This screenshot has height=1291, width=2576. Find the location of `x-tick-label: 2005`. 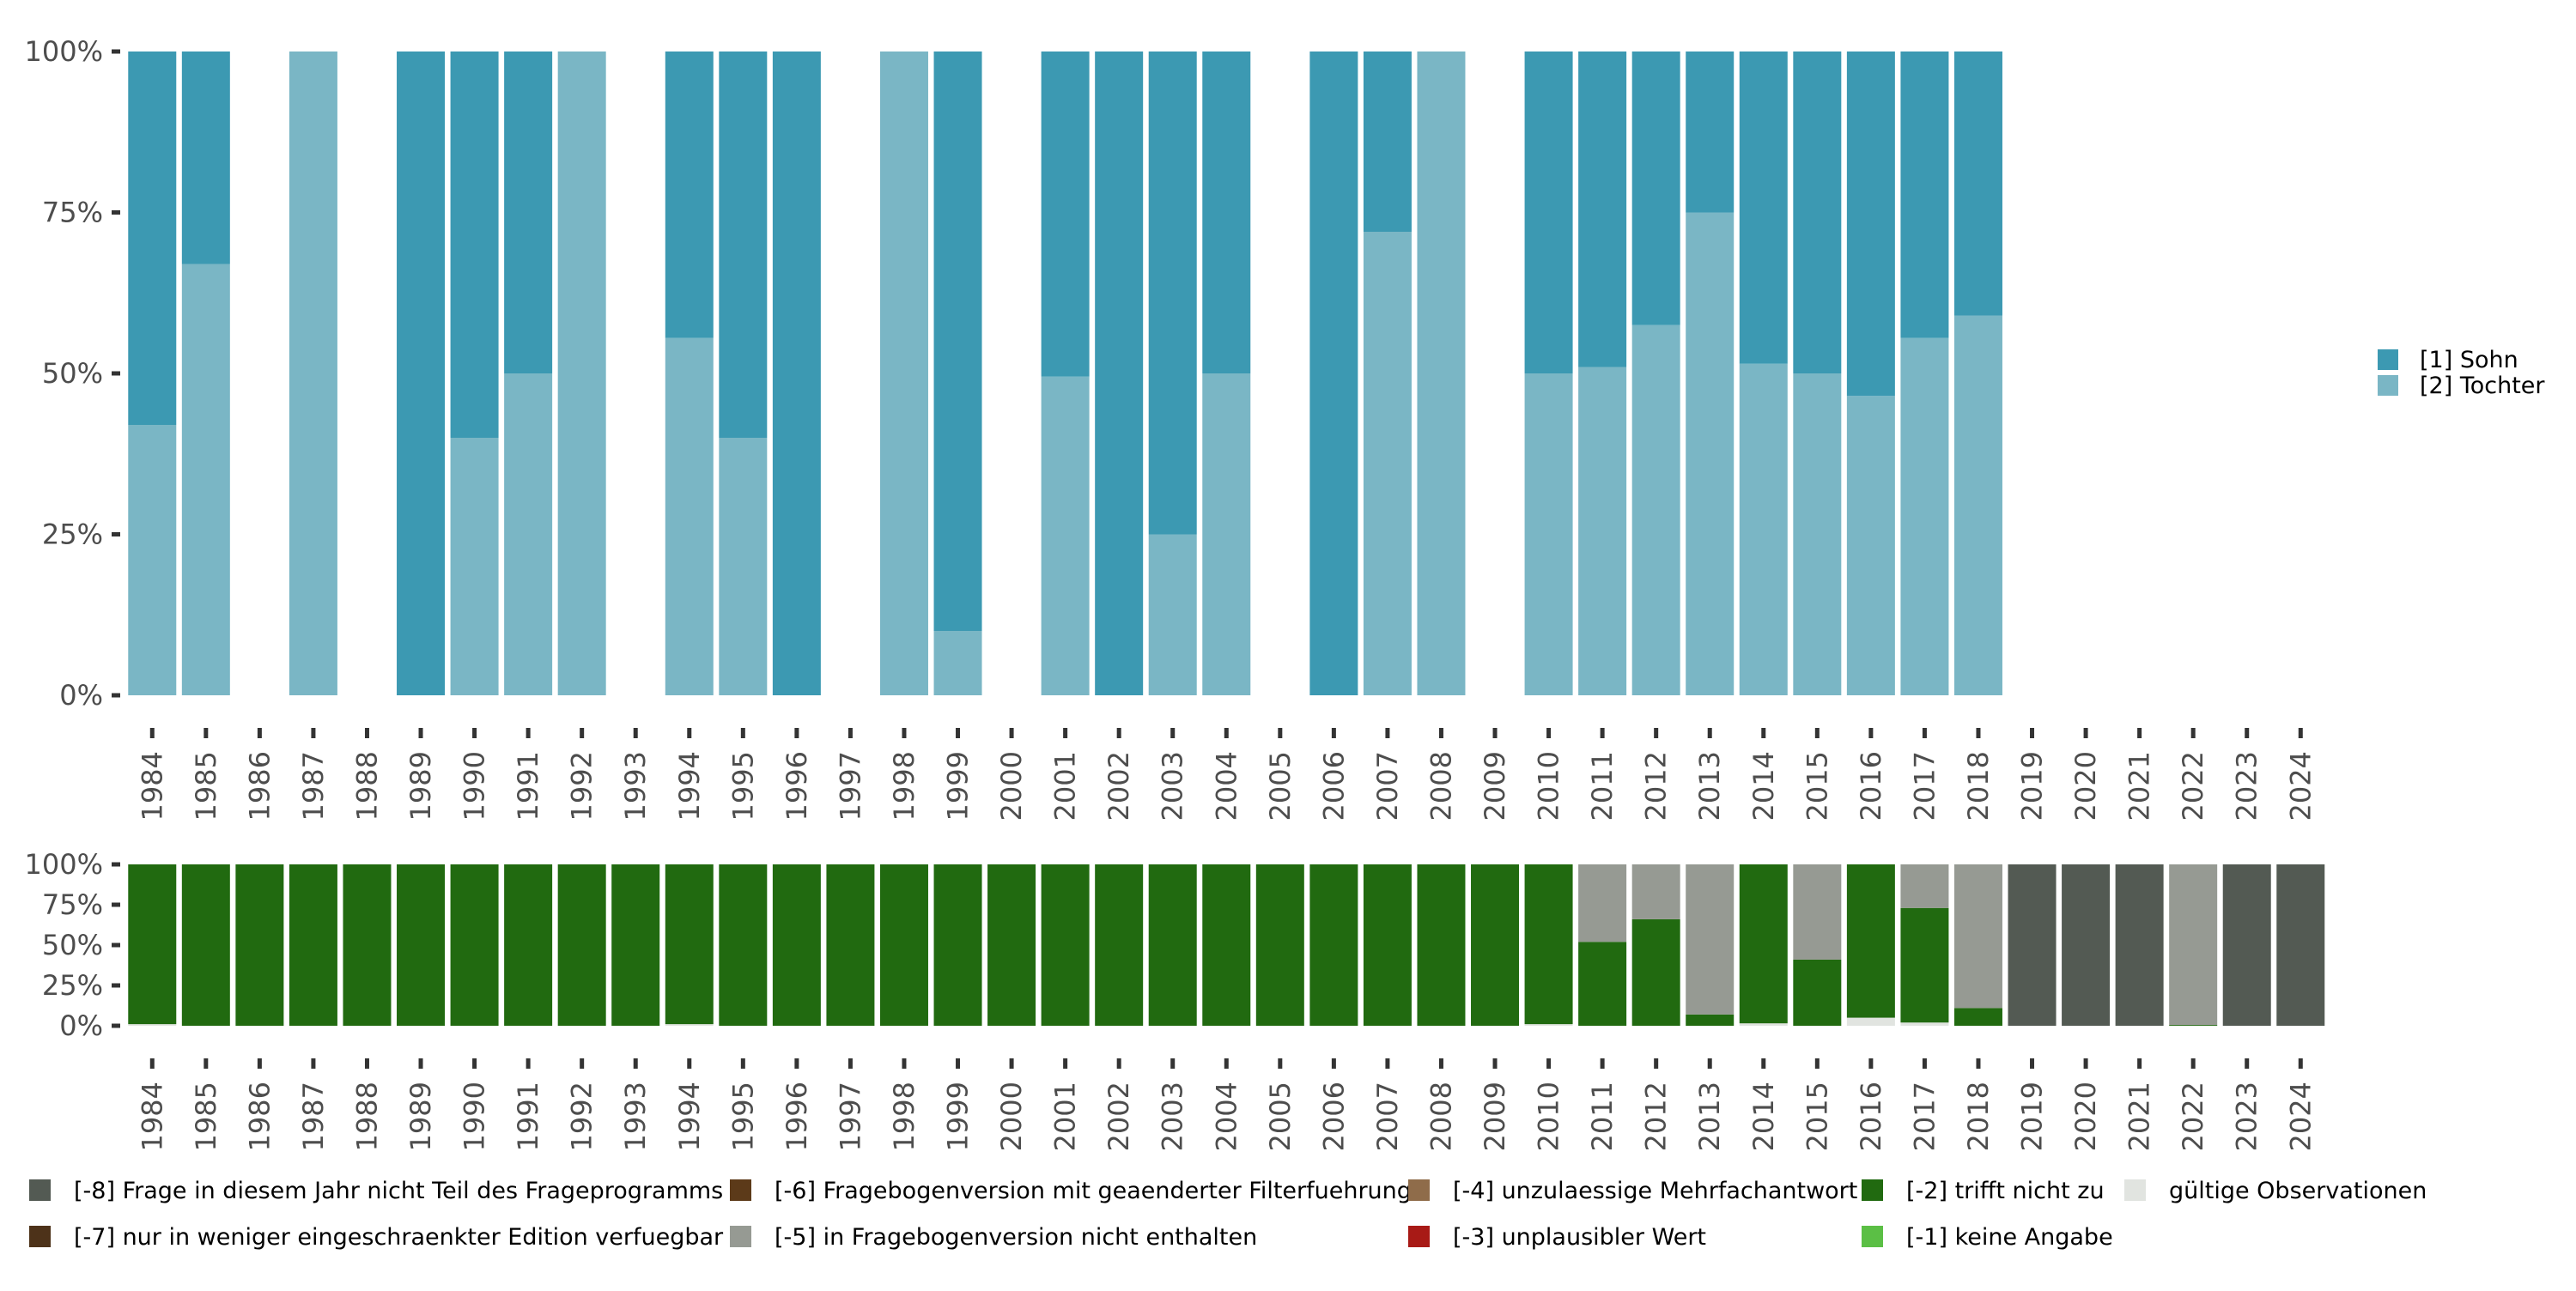

x-tick-label: 2005 is located at coordinates (1280, 786).